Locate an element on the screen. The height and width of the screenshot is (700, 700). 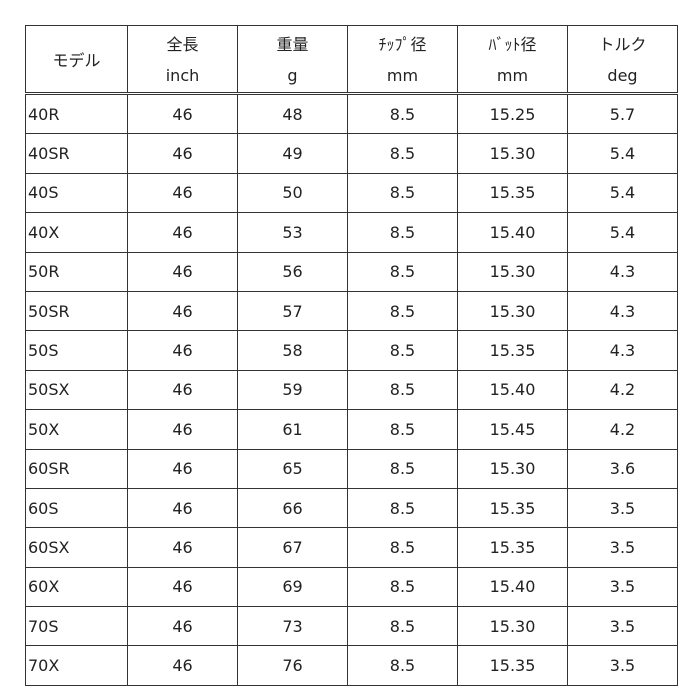
value-cell: 69 is located at coordinates (292, 587).